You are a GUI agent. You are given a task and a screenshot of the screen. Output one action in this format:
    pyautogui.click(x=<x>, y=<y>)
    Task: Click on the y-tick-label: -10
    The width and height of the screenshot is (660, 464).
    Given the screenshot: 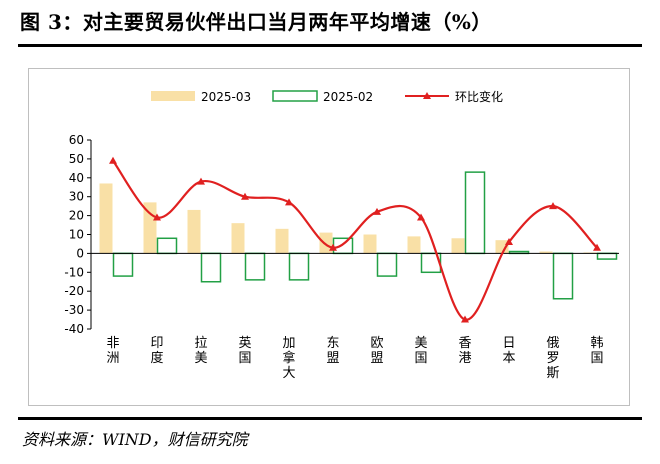 What is the action you would take?
    pyautogui.click(x=74, y=272)
    